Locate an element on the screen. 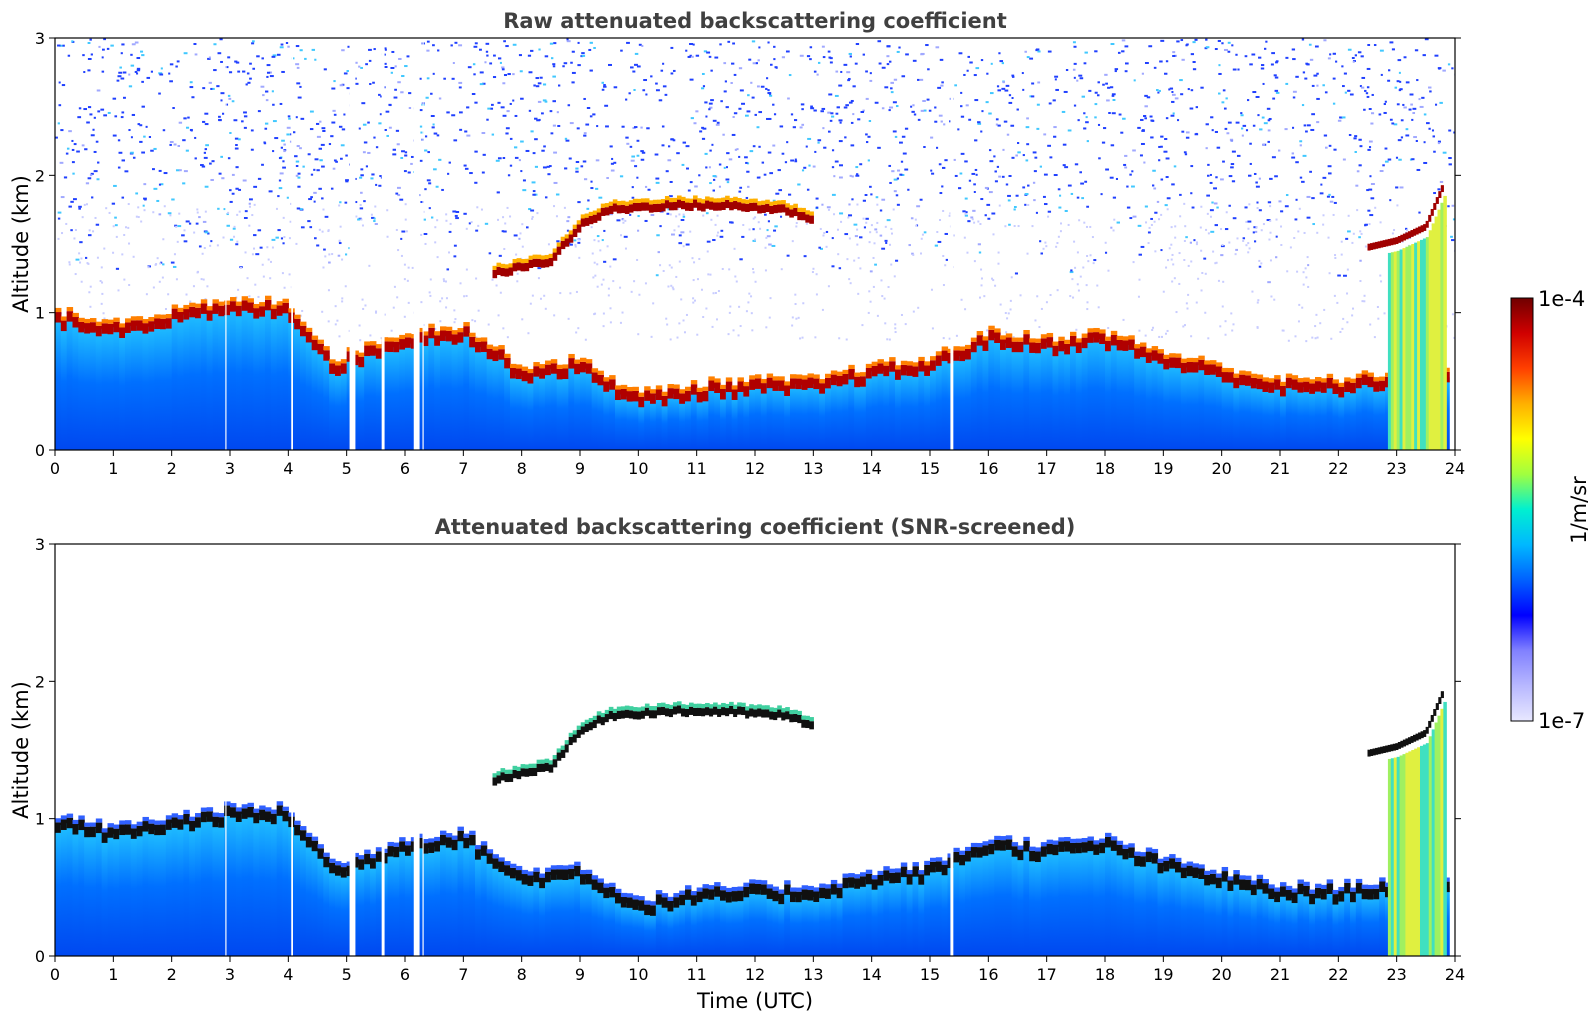 The image size is (1595, 1020). high-signal-column is located at coordinates (1427, 343).